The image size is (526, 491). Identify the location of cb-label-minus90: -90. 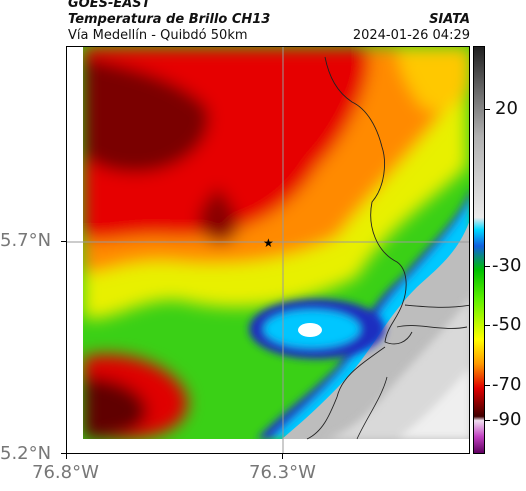
(507, 419).